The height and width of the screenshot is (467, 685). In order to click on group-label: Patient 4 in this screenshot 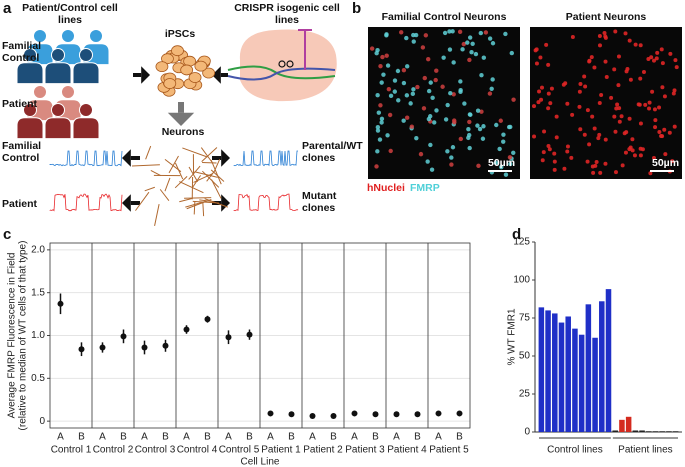, I will do `click(407, 450)`.